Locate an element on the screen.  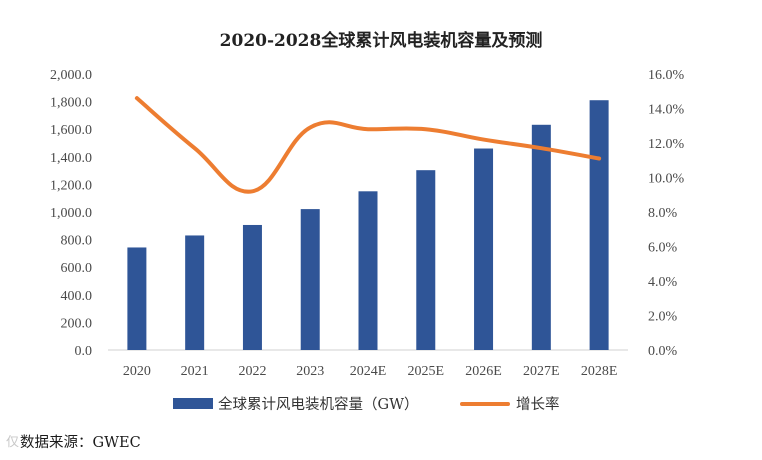
legend: 全球累计风电装机容量（GW） 增长率 is located at coordinates (366, 404).